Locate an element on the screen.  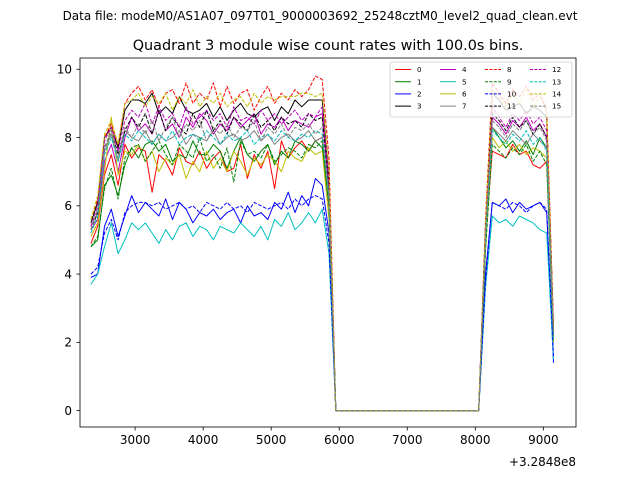
legend-label-14: 14 is located at coordinates (557, 94).